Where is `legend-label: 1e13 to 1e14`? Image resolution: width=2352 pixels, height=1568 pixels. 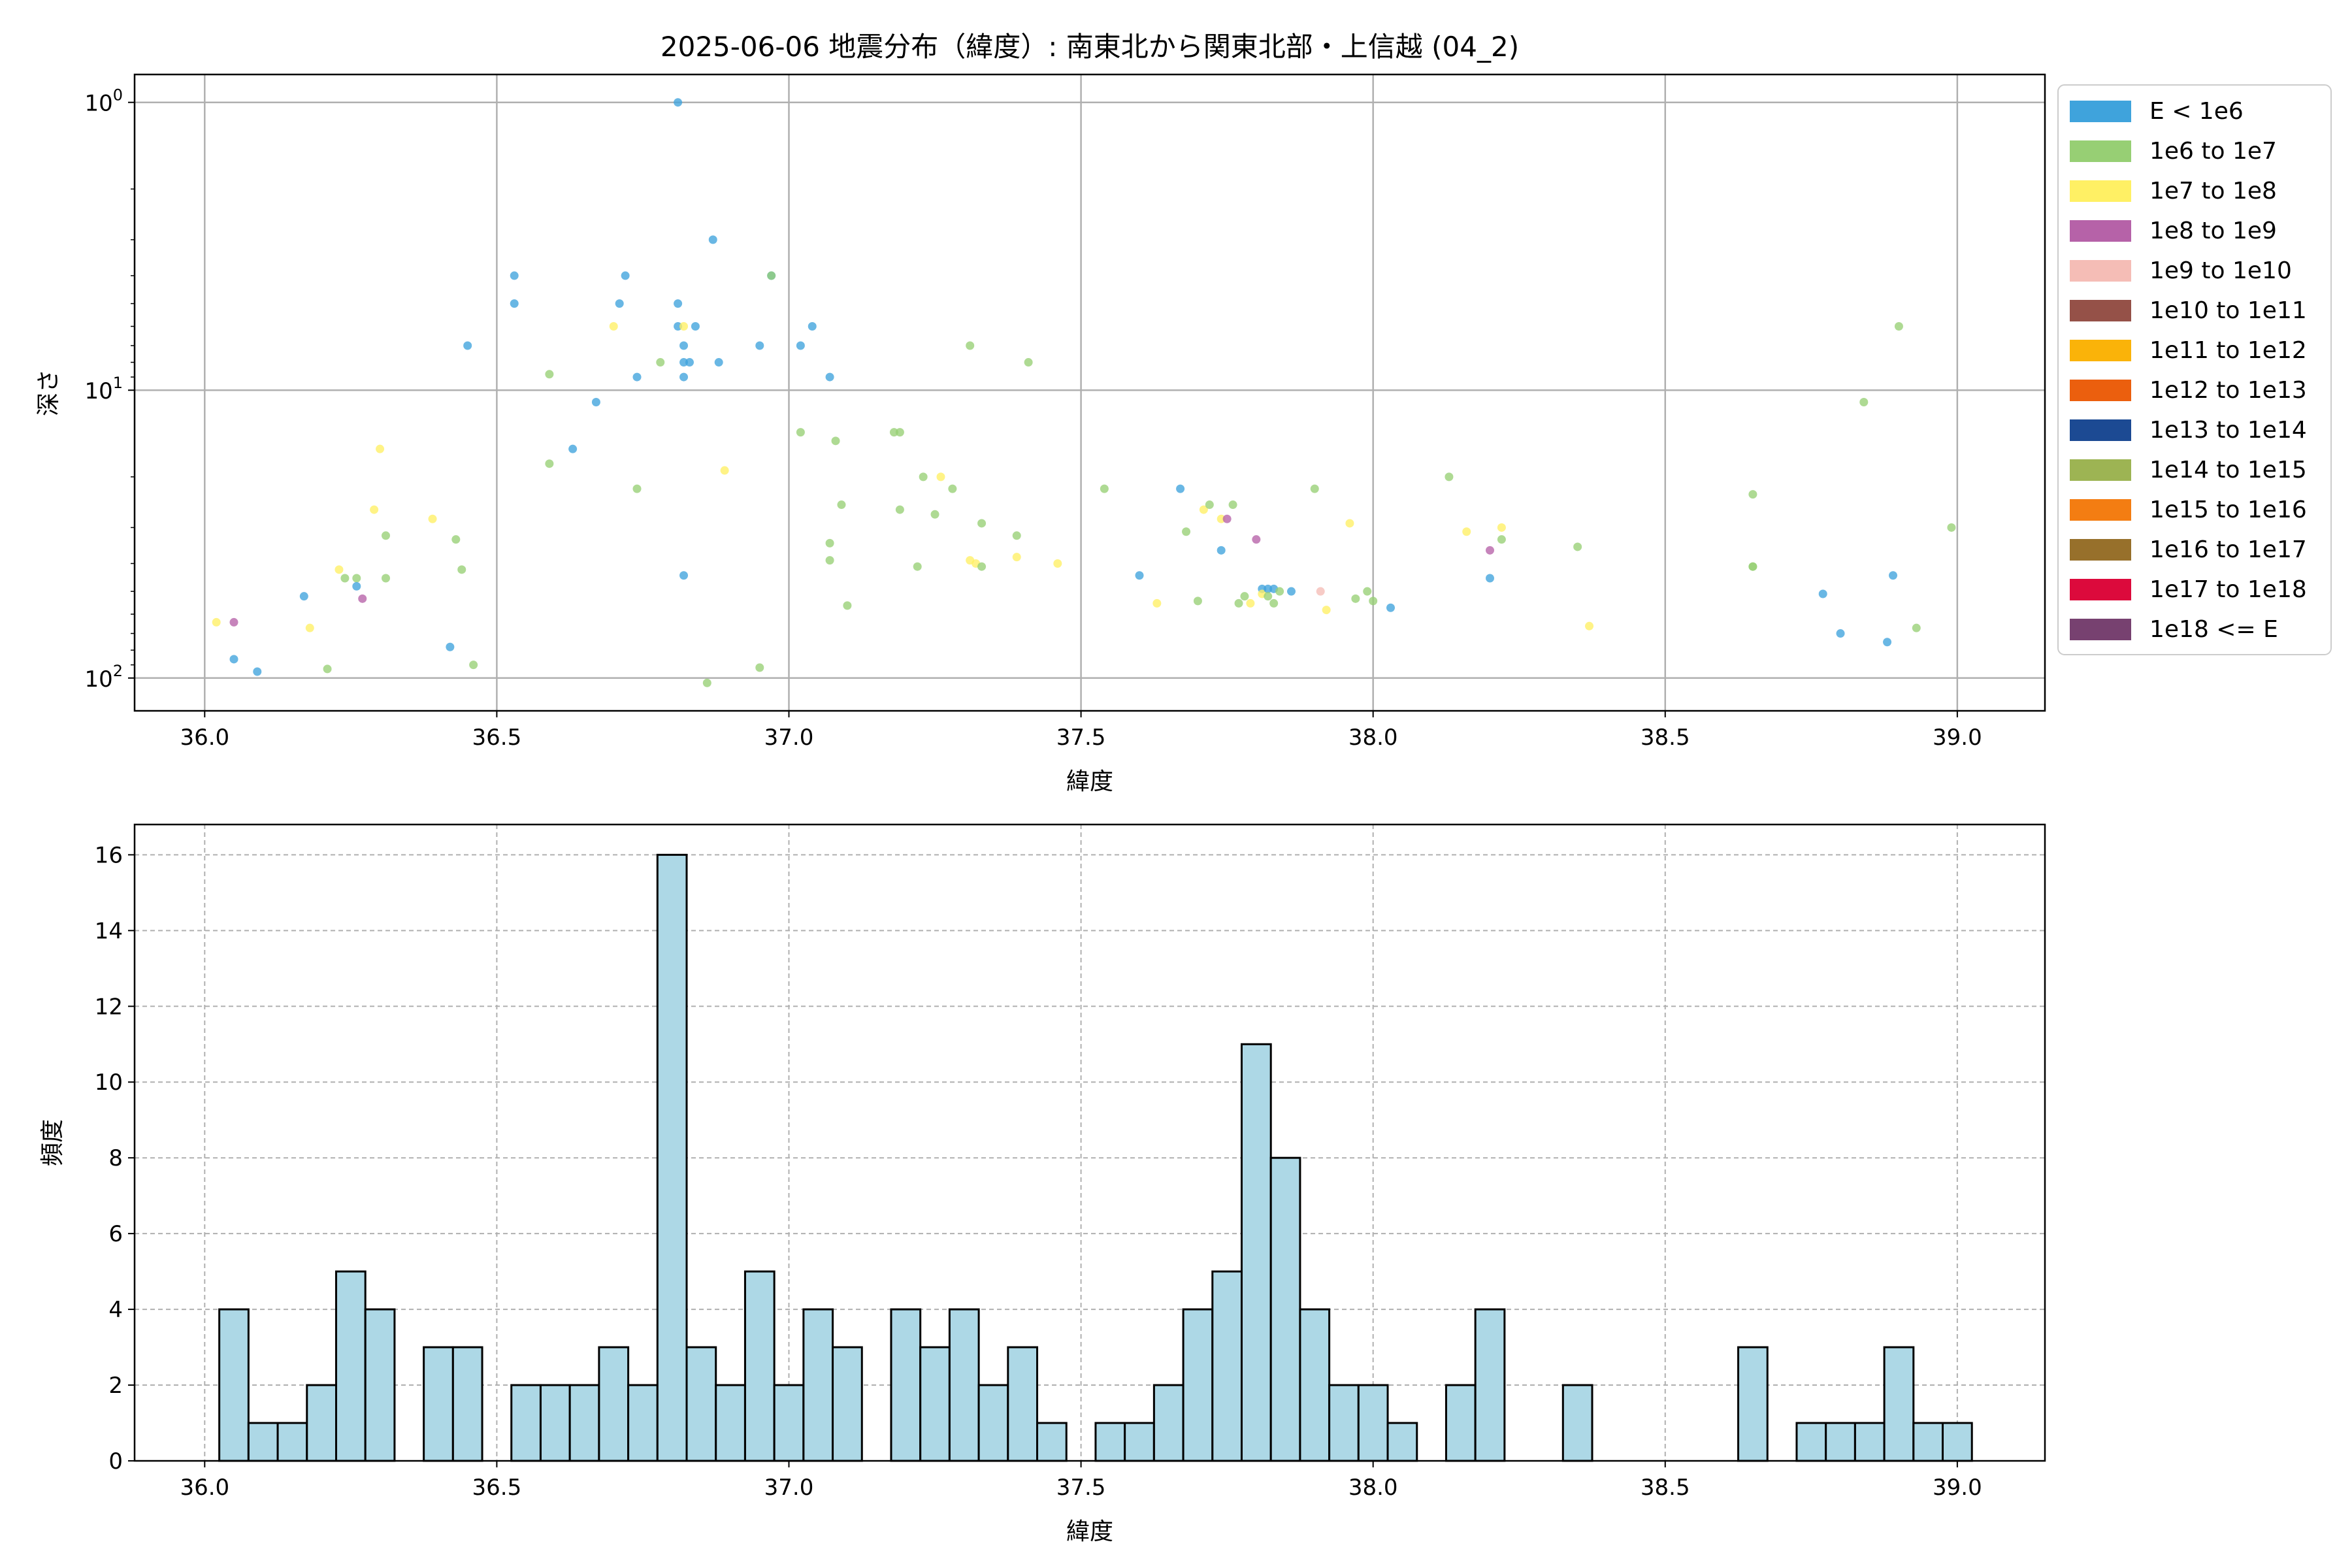 legend-label: 1e13 to 1e14 is located at coordinates (2228, 430).